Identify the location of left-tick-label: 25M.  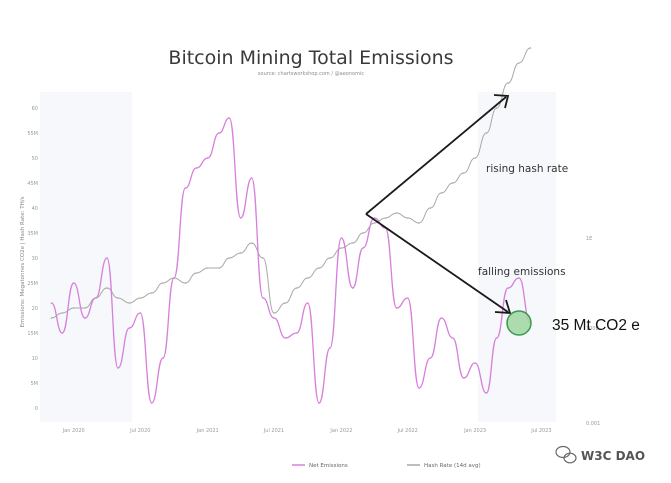
(32, 284).